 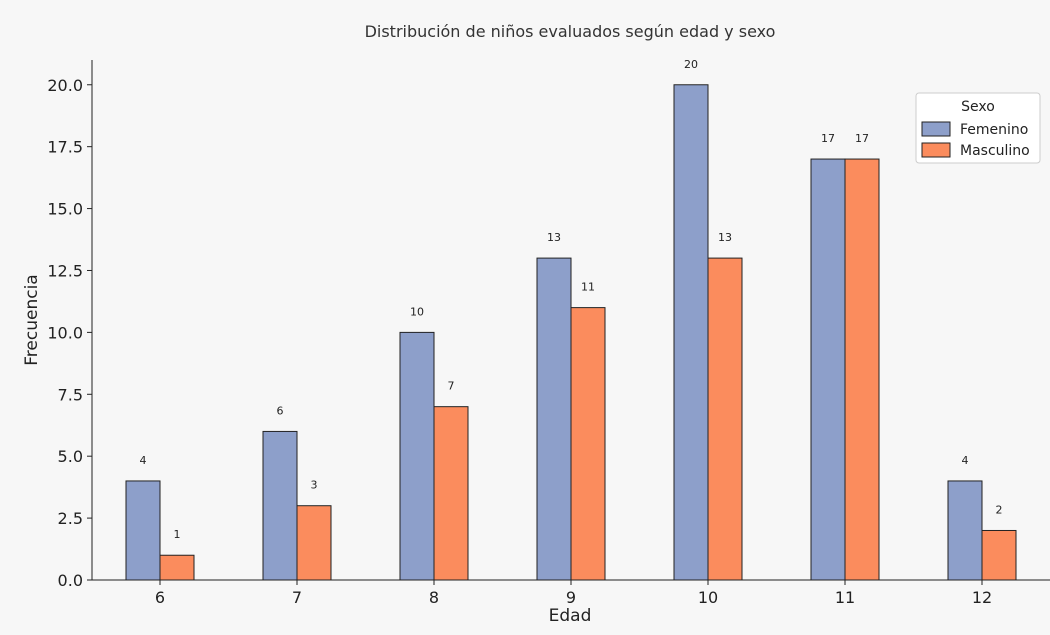 What do you see at coordinates (982, 597) in the screenshot?
I see `x-tick-label: 12` at bounding box center [982, 597].